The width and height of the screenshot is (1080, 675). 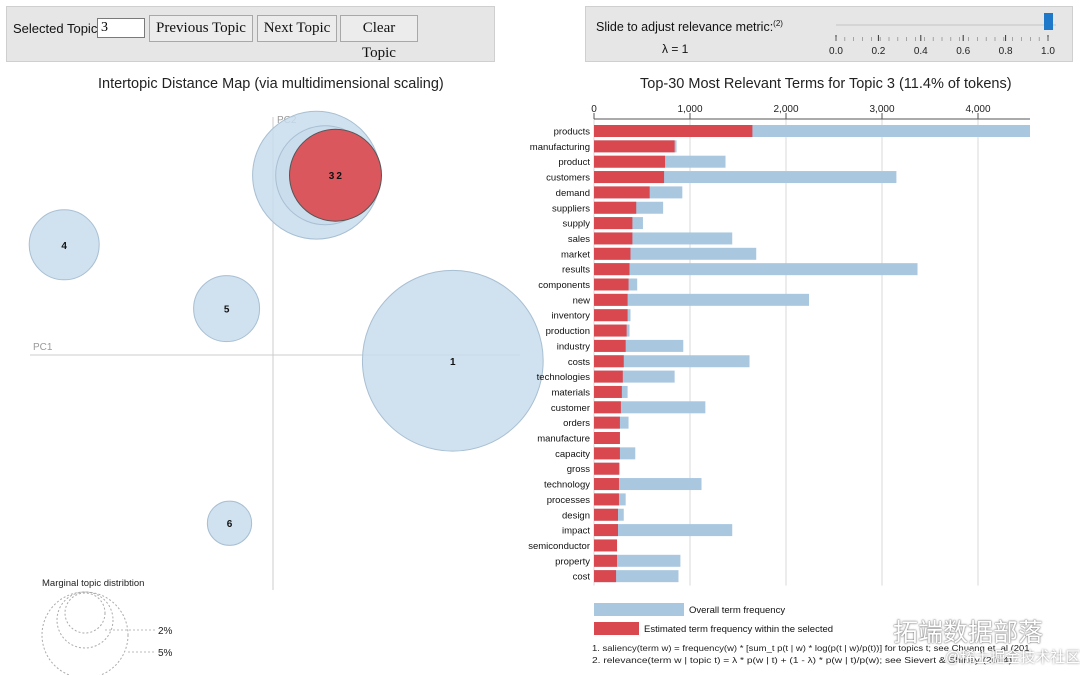 I want to click on term-label: impact, so click(x=576, y=531).